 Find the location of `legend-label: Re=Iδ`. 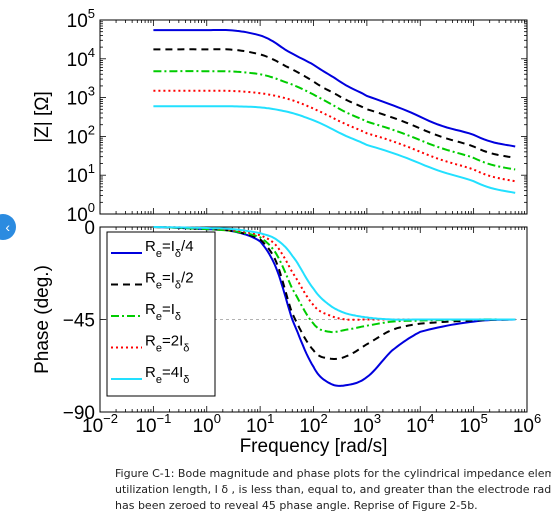

legend-label: Re=Iδ is located at coordinates (163, 312).